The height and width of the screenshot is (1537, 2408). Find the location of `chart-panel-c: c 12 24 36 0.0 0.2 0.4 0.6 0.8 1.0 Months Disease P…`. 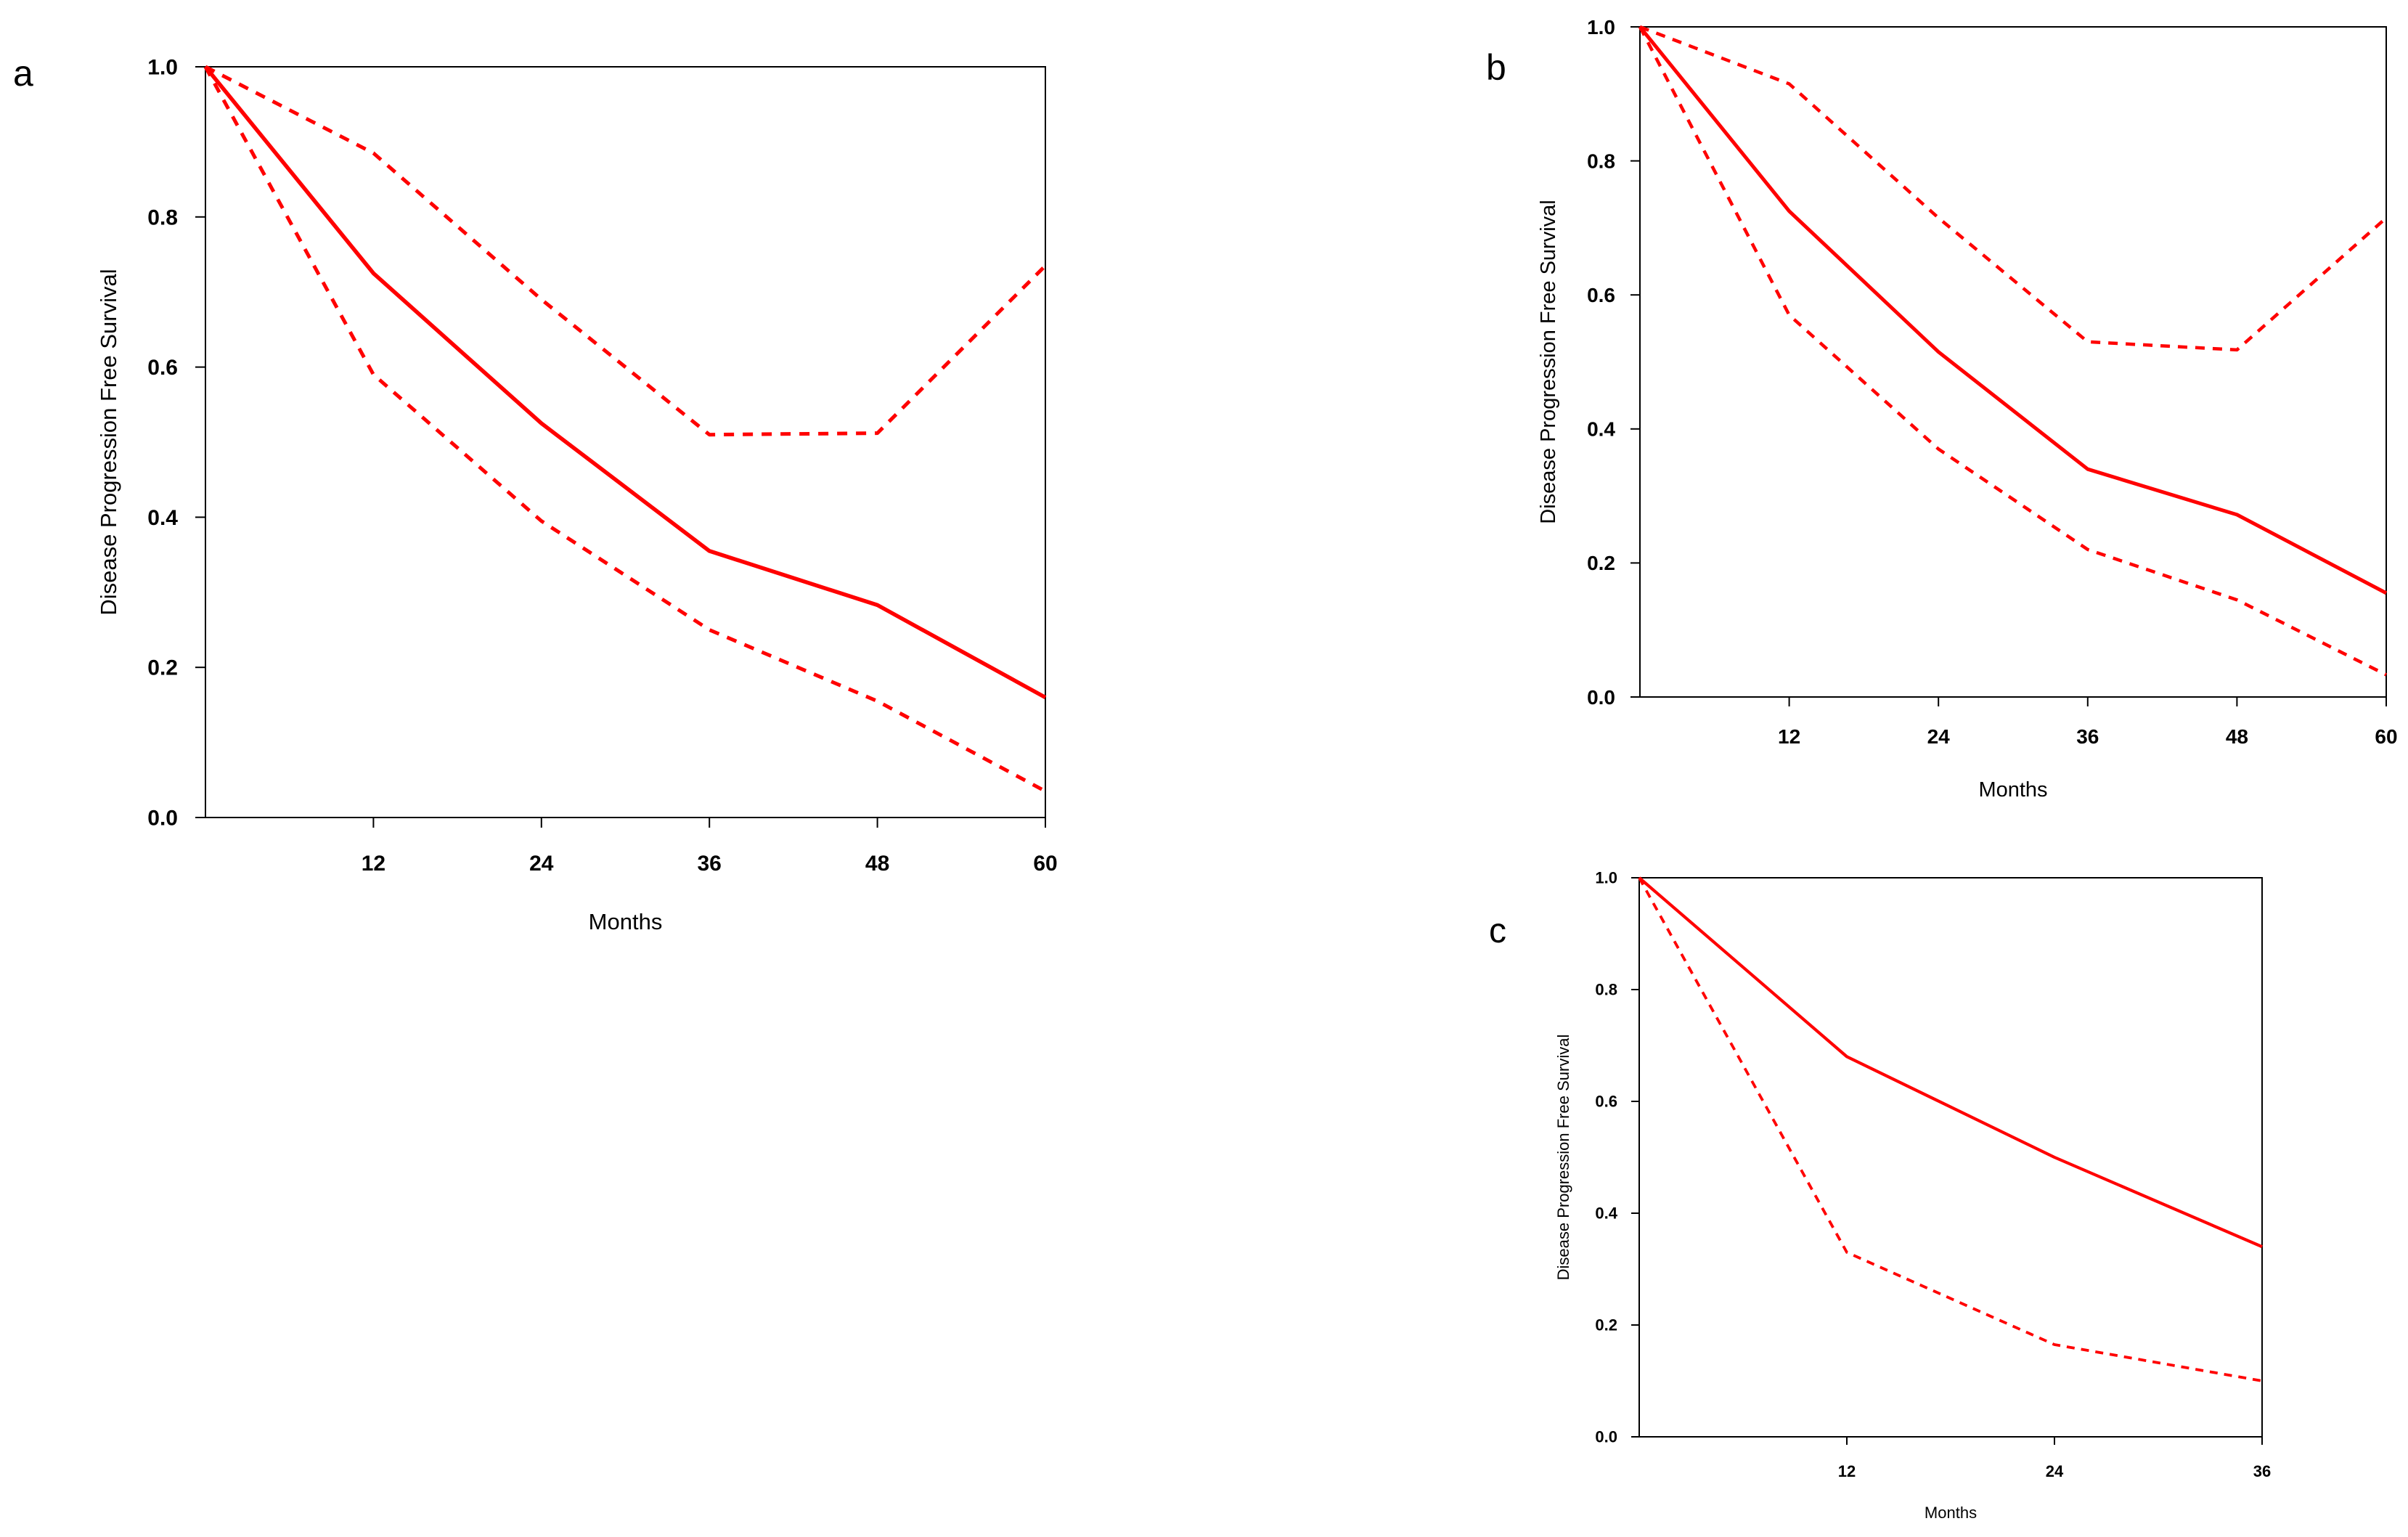

chart-panel-c: c 12 24 36 0.0 0.2 0.4 0.6 0.8 1.0 Months Disease P… is located at coordinates (1880, 1195).